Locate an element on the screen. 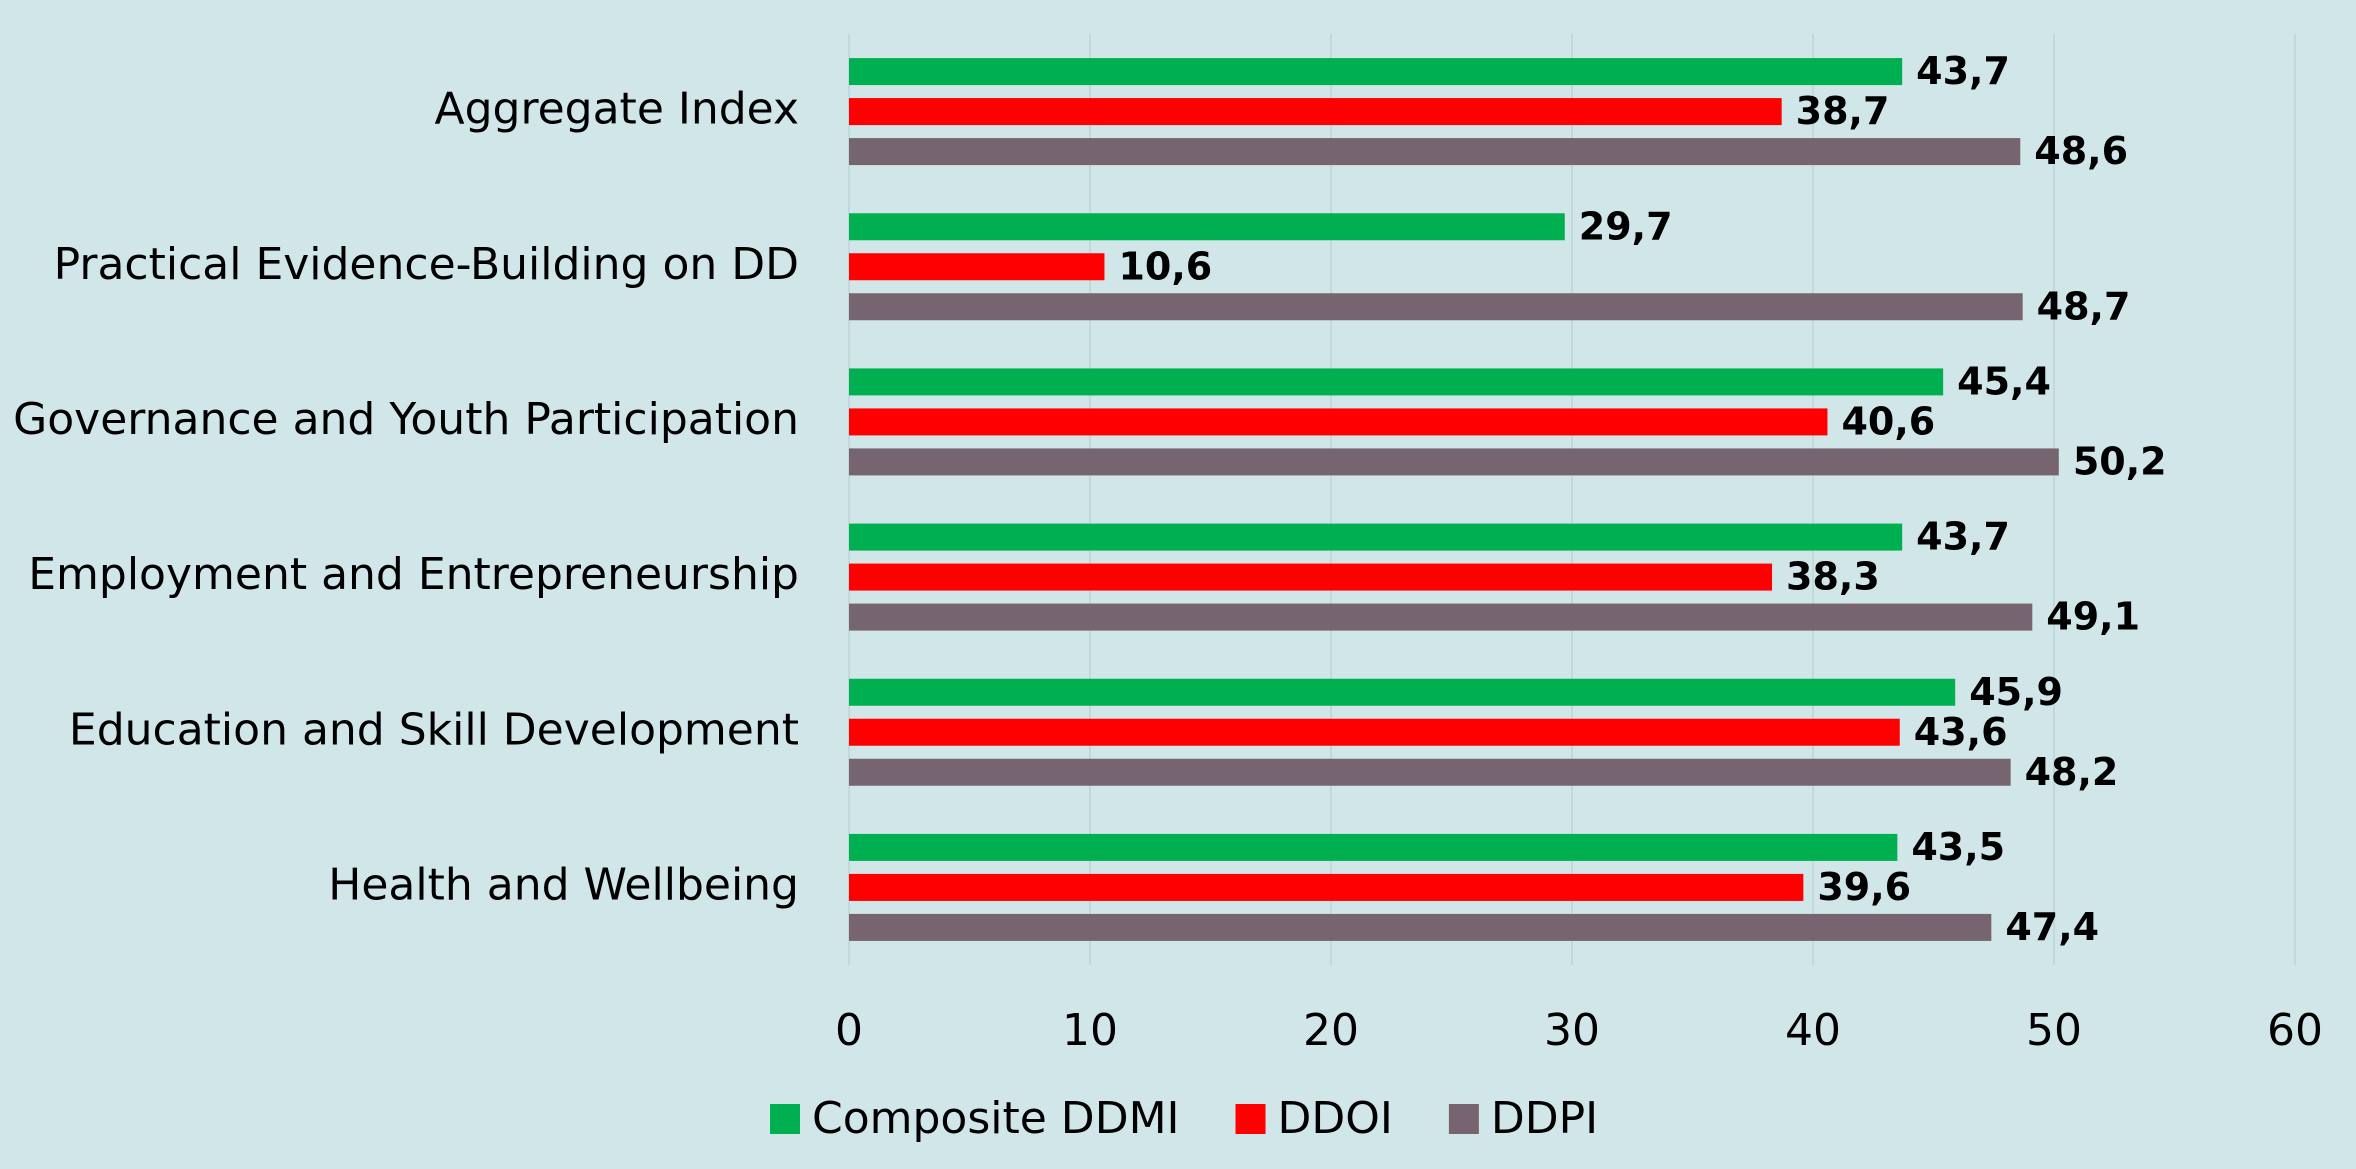 This screenshot has width=2356, height=1169. category-label: Employment and Entrepreneurship is located at coordinates (413, 574).